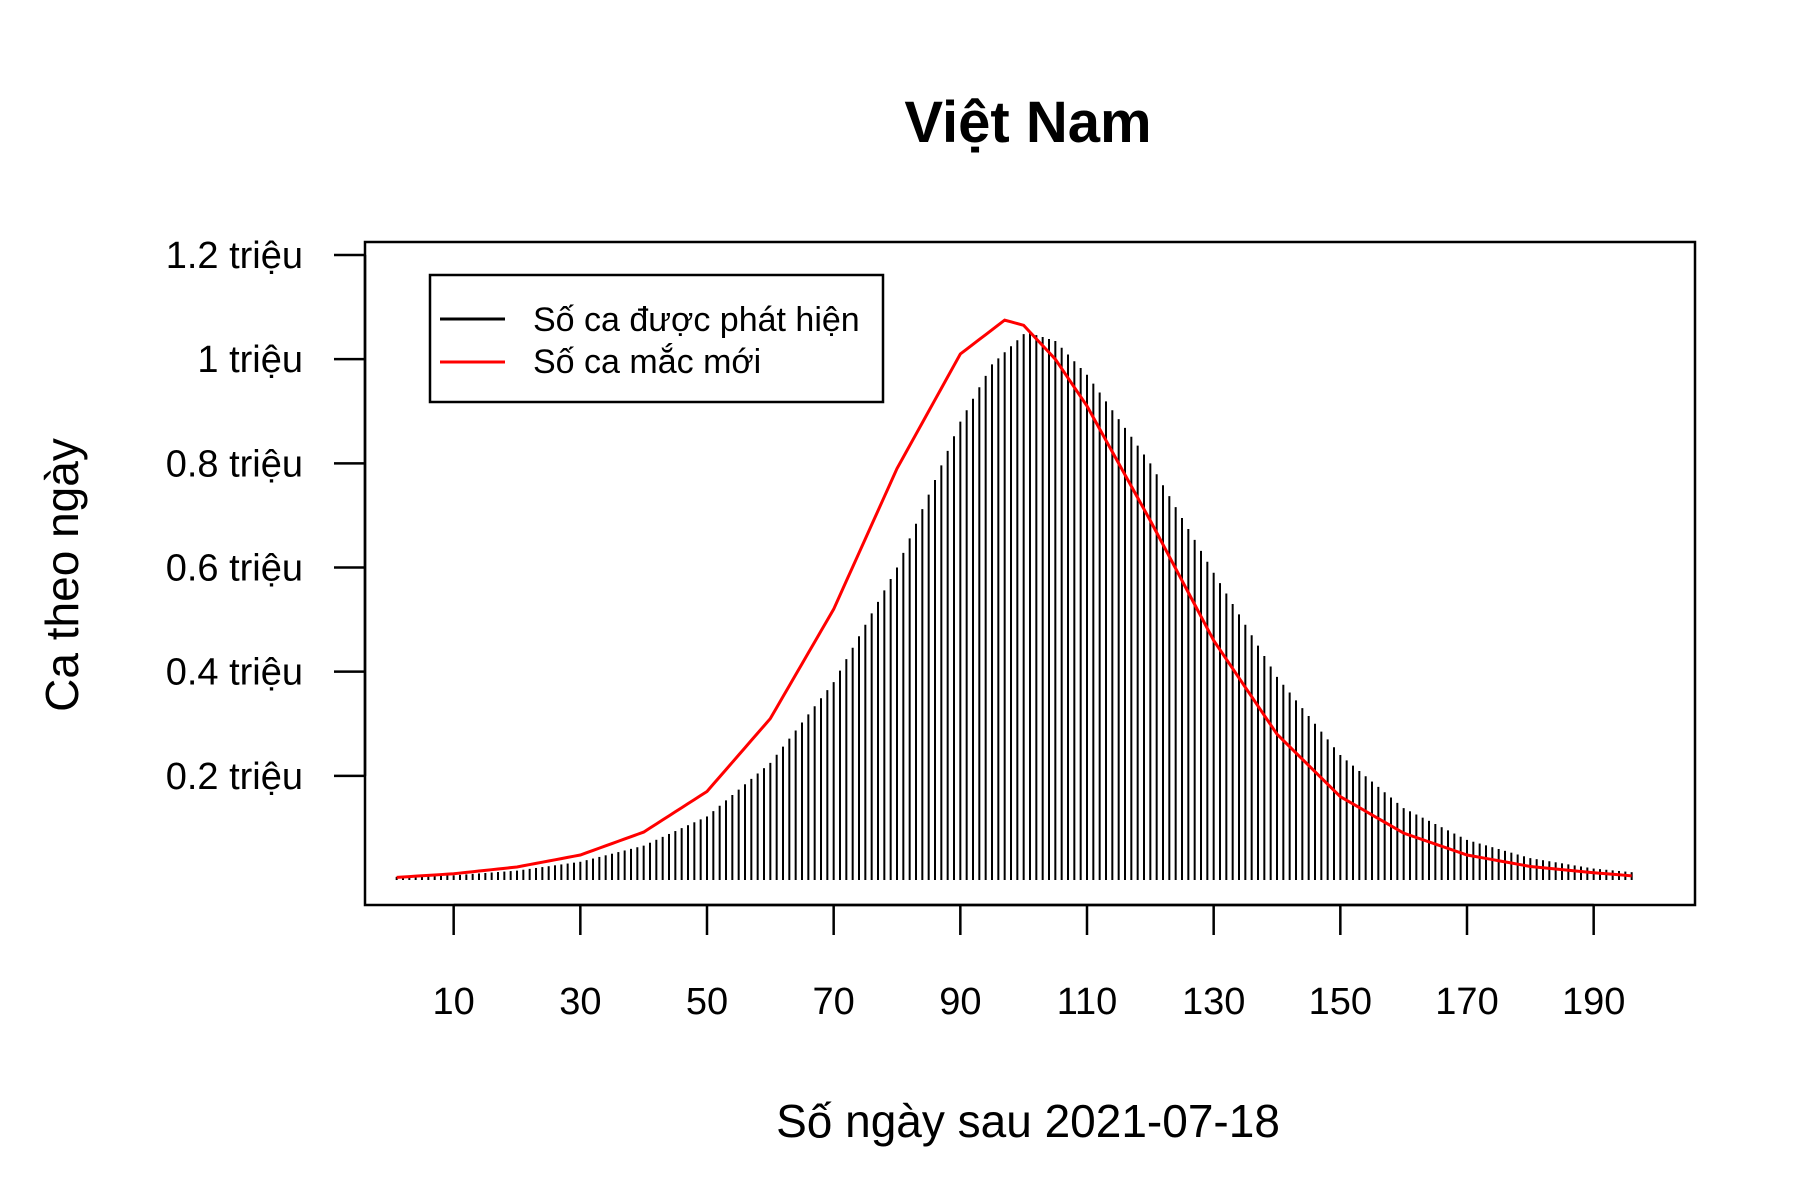 This screenshot has width=1800, height=1200. Describe the element at coordinates (1029, 963) in the screenshot. I see `x-axis: 10 30 50 70 90 110 130 150 170 190` at that location.